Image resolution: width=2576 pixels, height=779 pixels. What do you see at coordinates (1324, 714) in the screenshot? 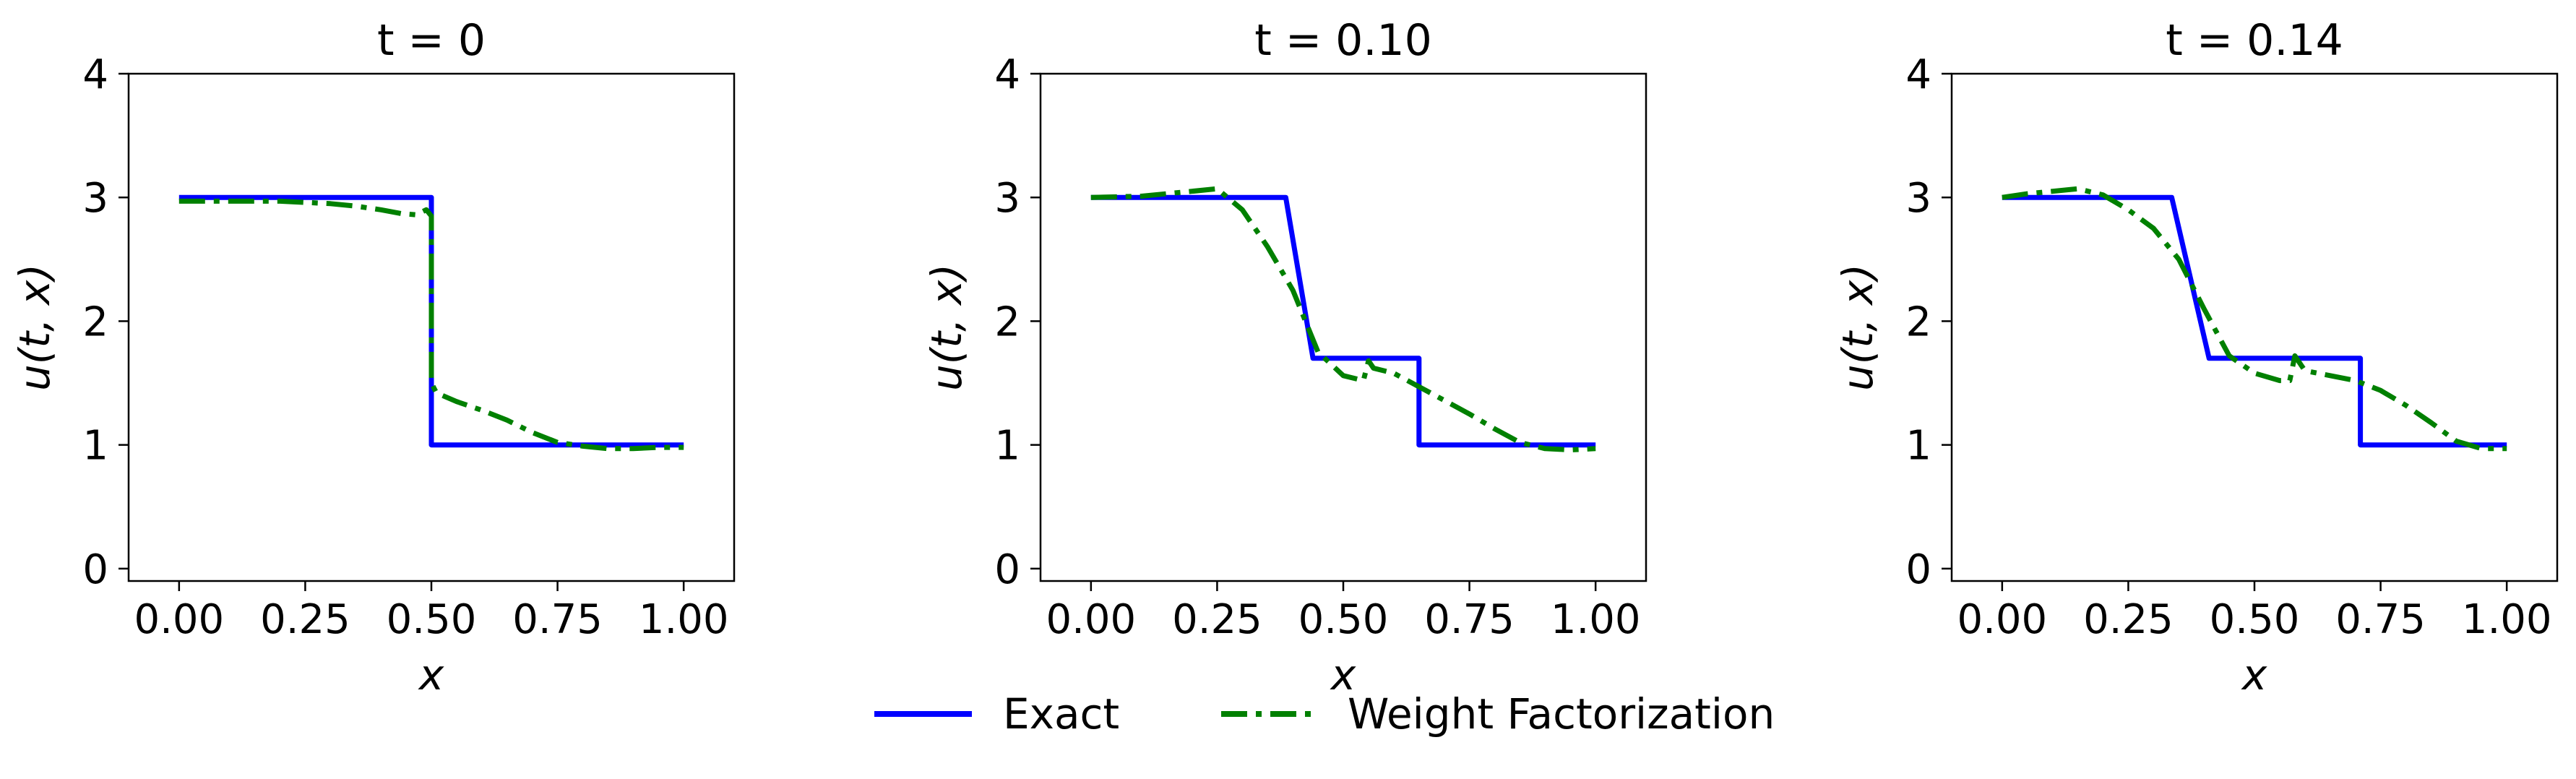
I see `legend: Exact Weight Factorization` at bounding box center [1324, 714].